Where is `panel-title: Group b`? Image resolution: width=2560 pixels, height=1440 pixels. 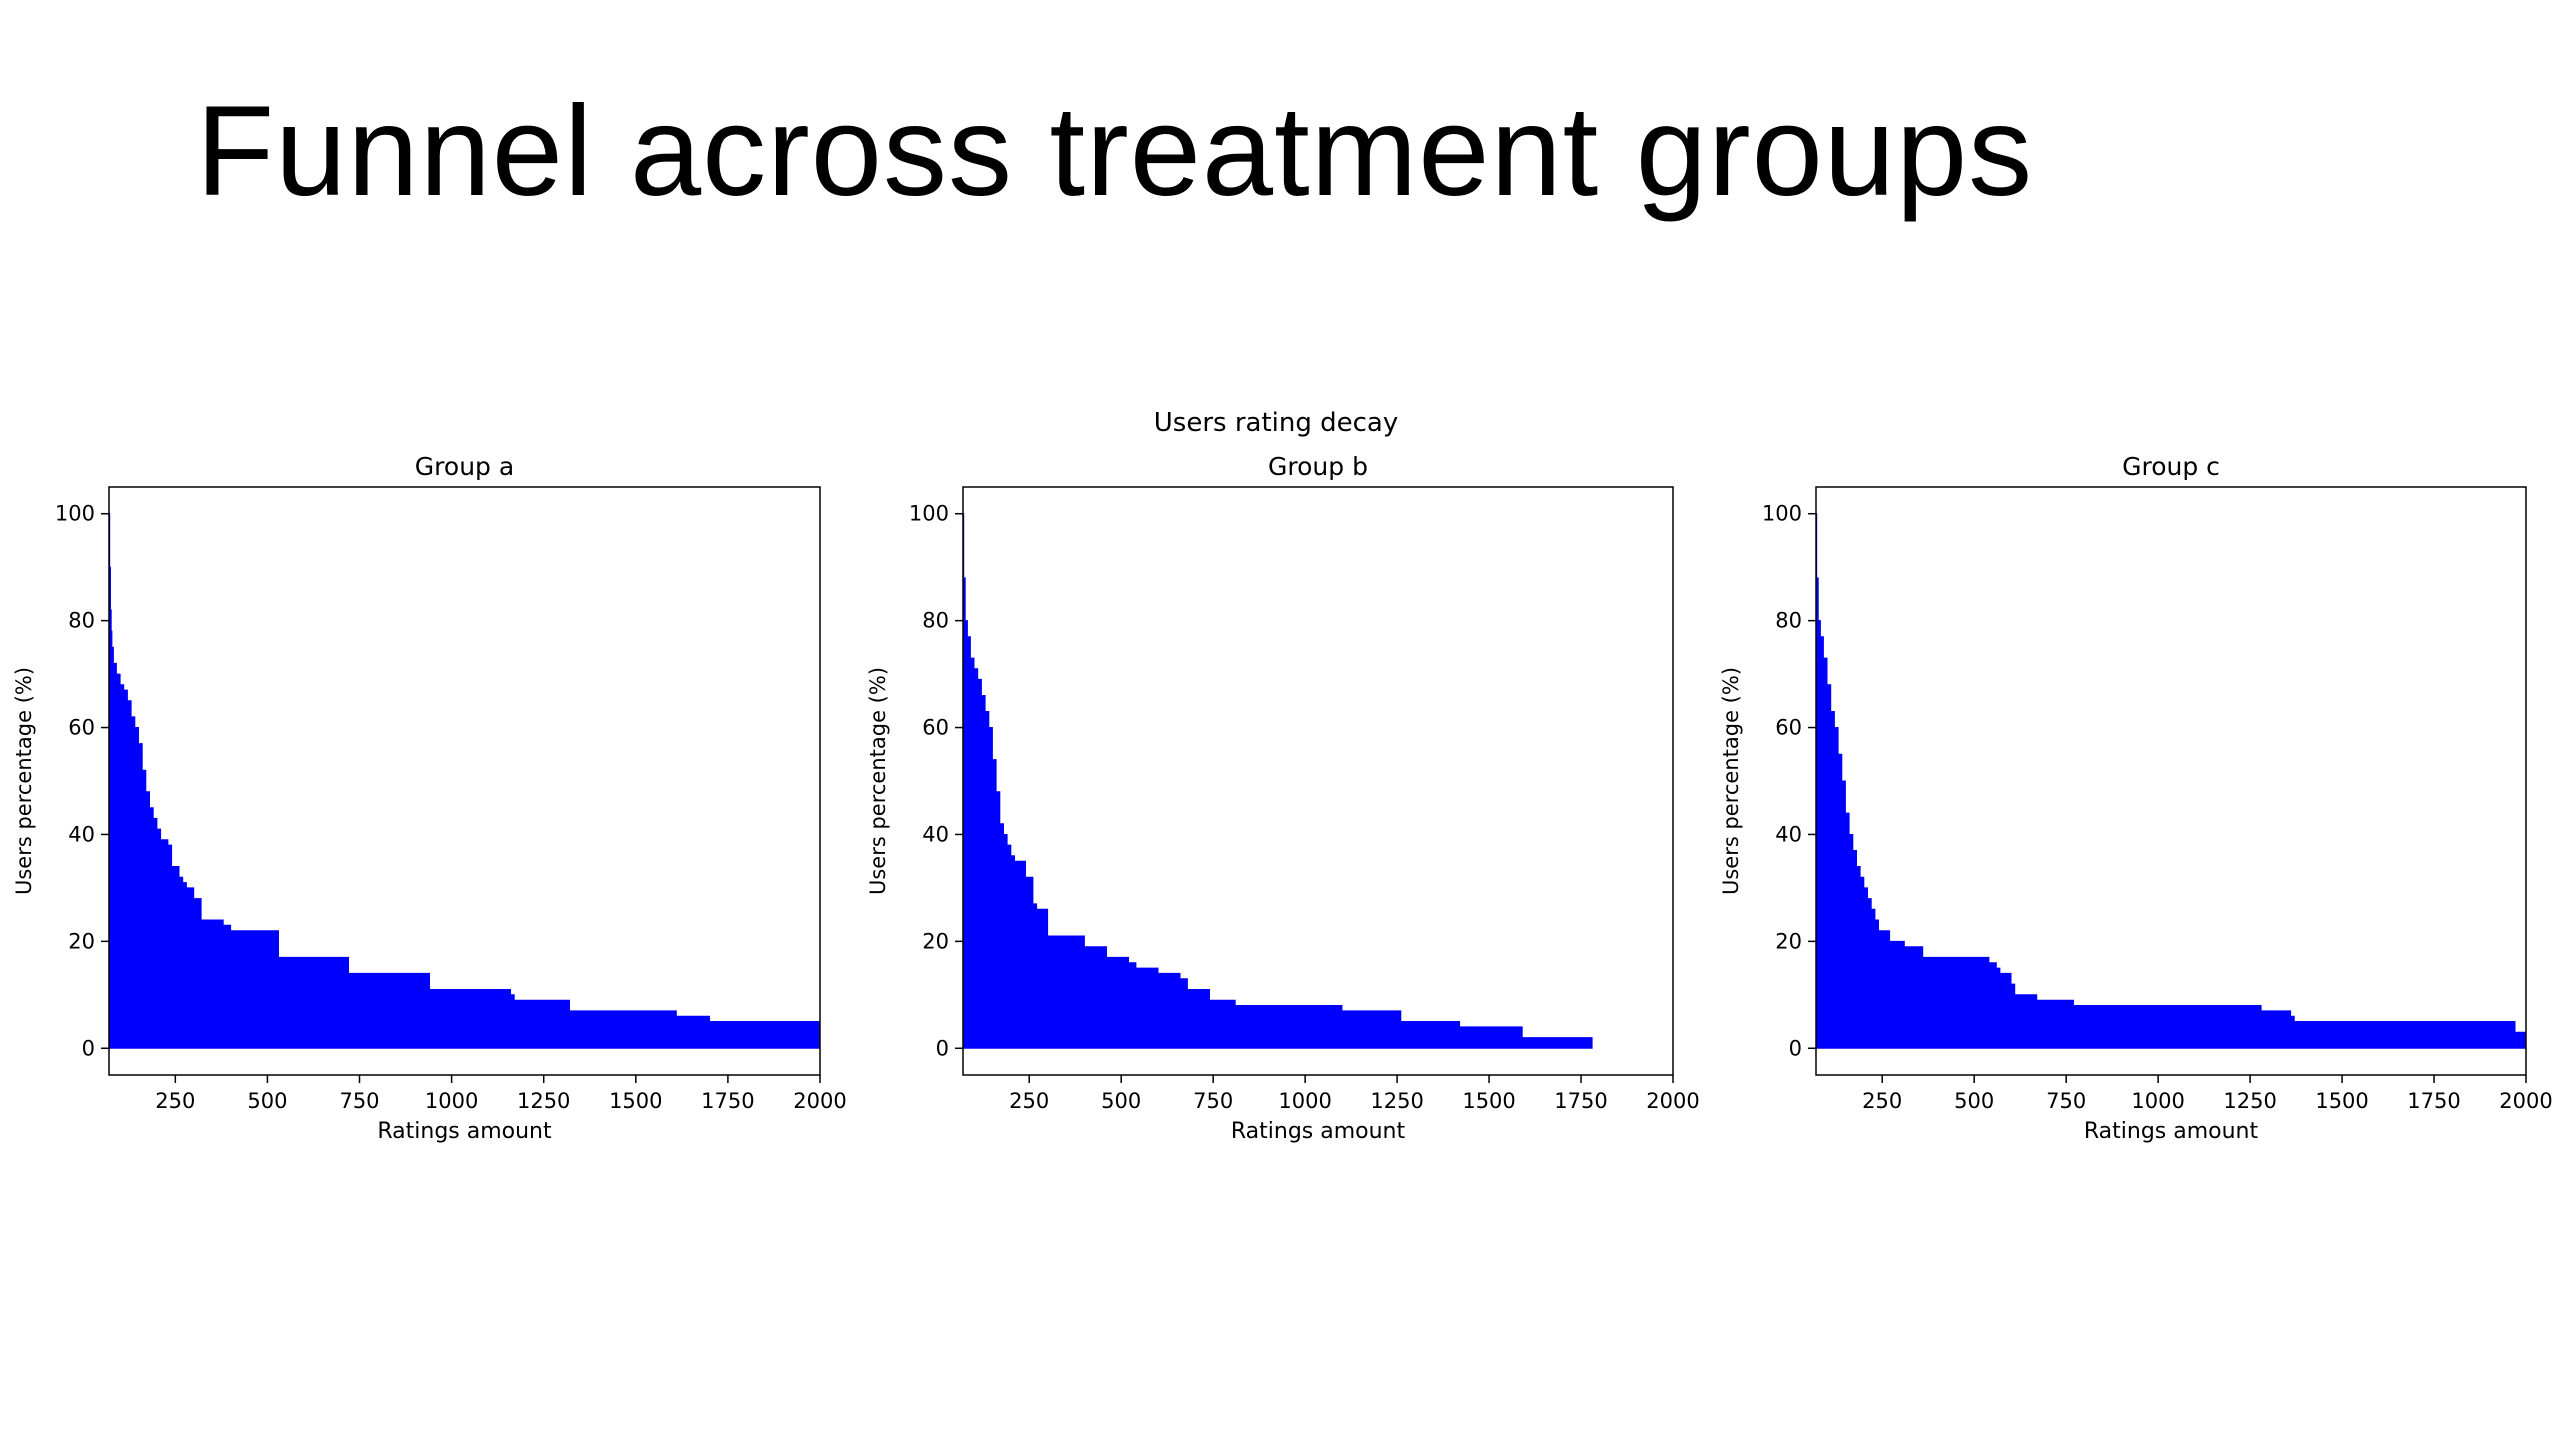
panel-title: Group b is located at coordinates (1318, 466).